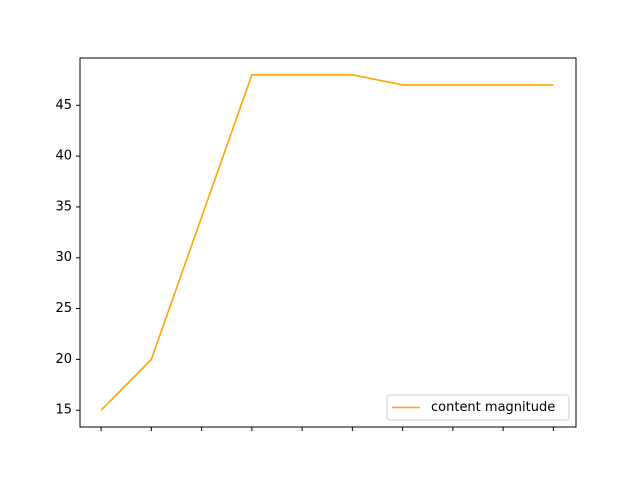 This screenshot has width=640, height=480. Describe the element at coordinates (63, 308) in the screenshot. I see `y-tick-label: 25` at that location.